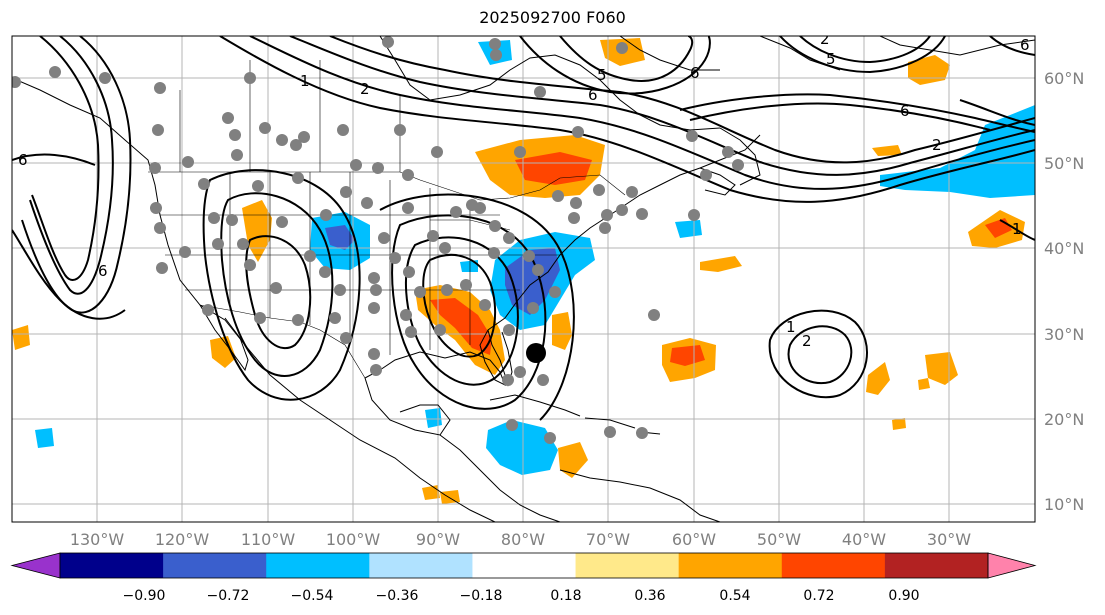 This screenshot has height=615, width=1105. I want to click on svg-text: 60°W, so click(694, 539).